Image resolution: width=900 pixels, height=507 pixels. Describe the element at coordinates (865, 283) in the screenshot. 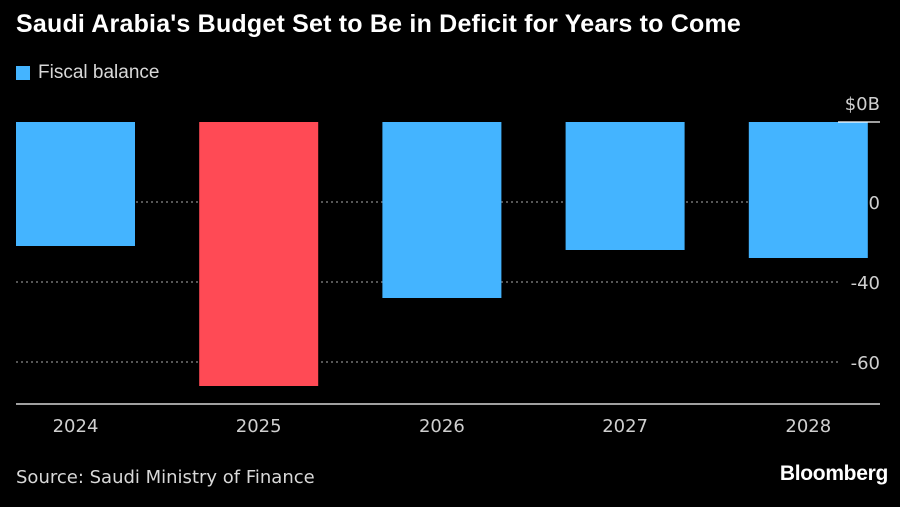

I see `y-tick-label: -40` at that location.